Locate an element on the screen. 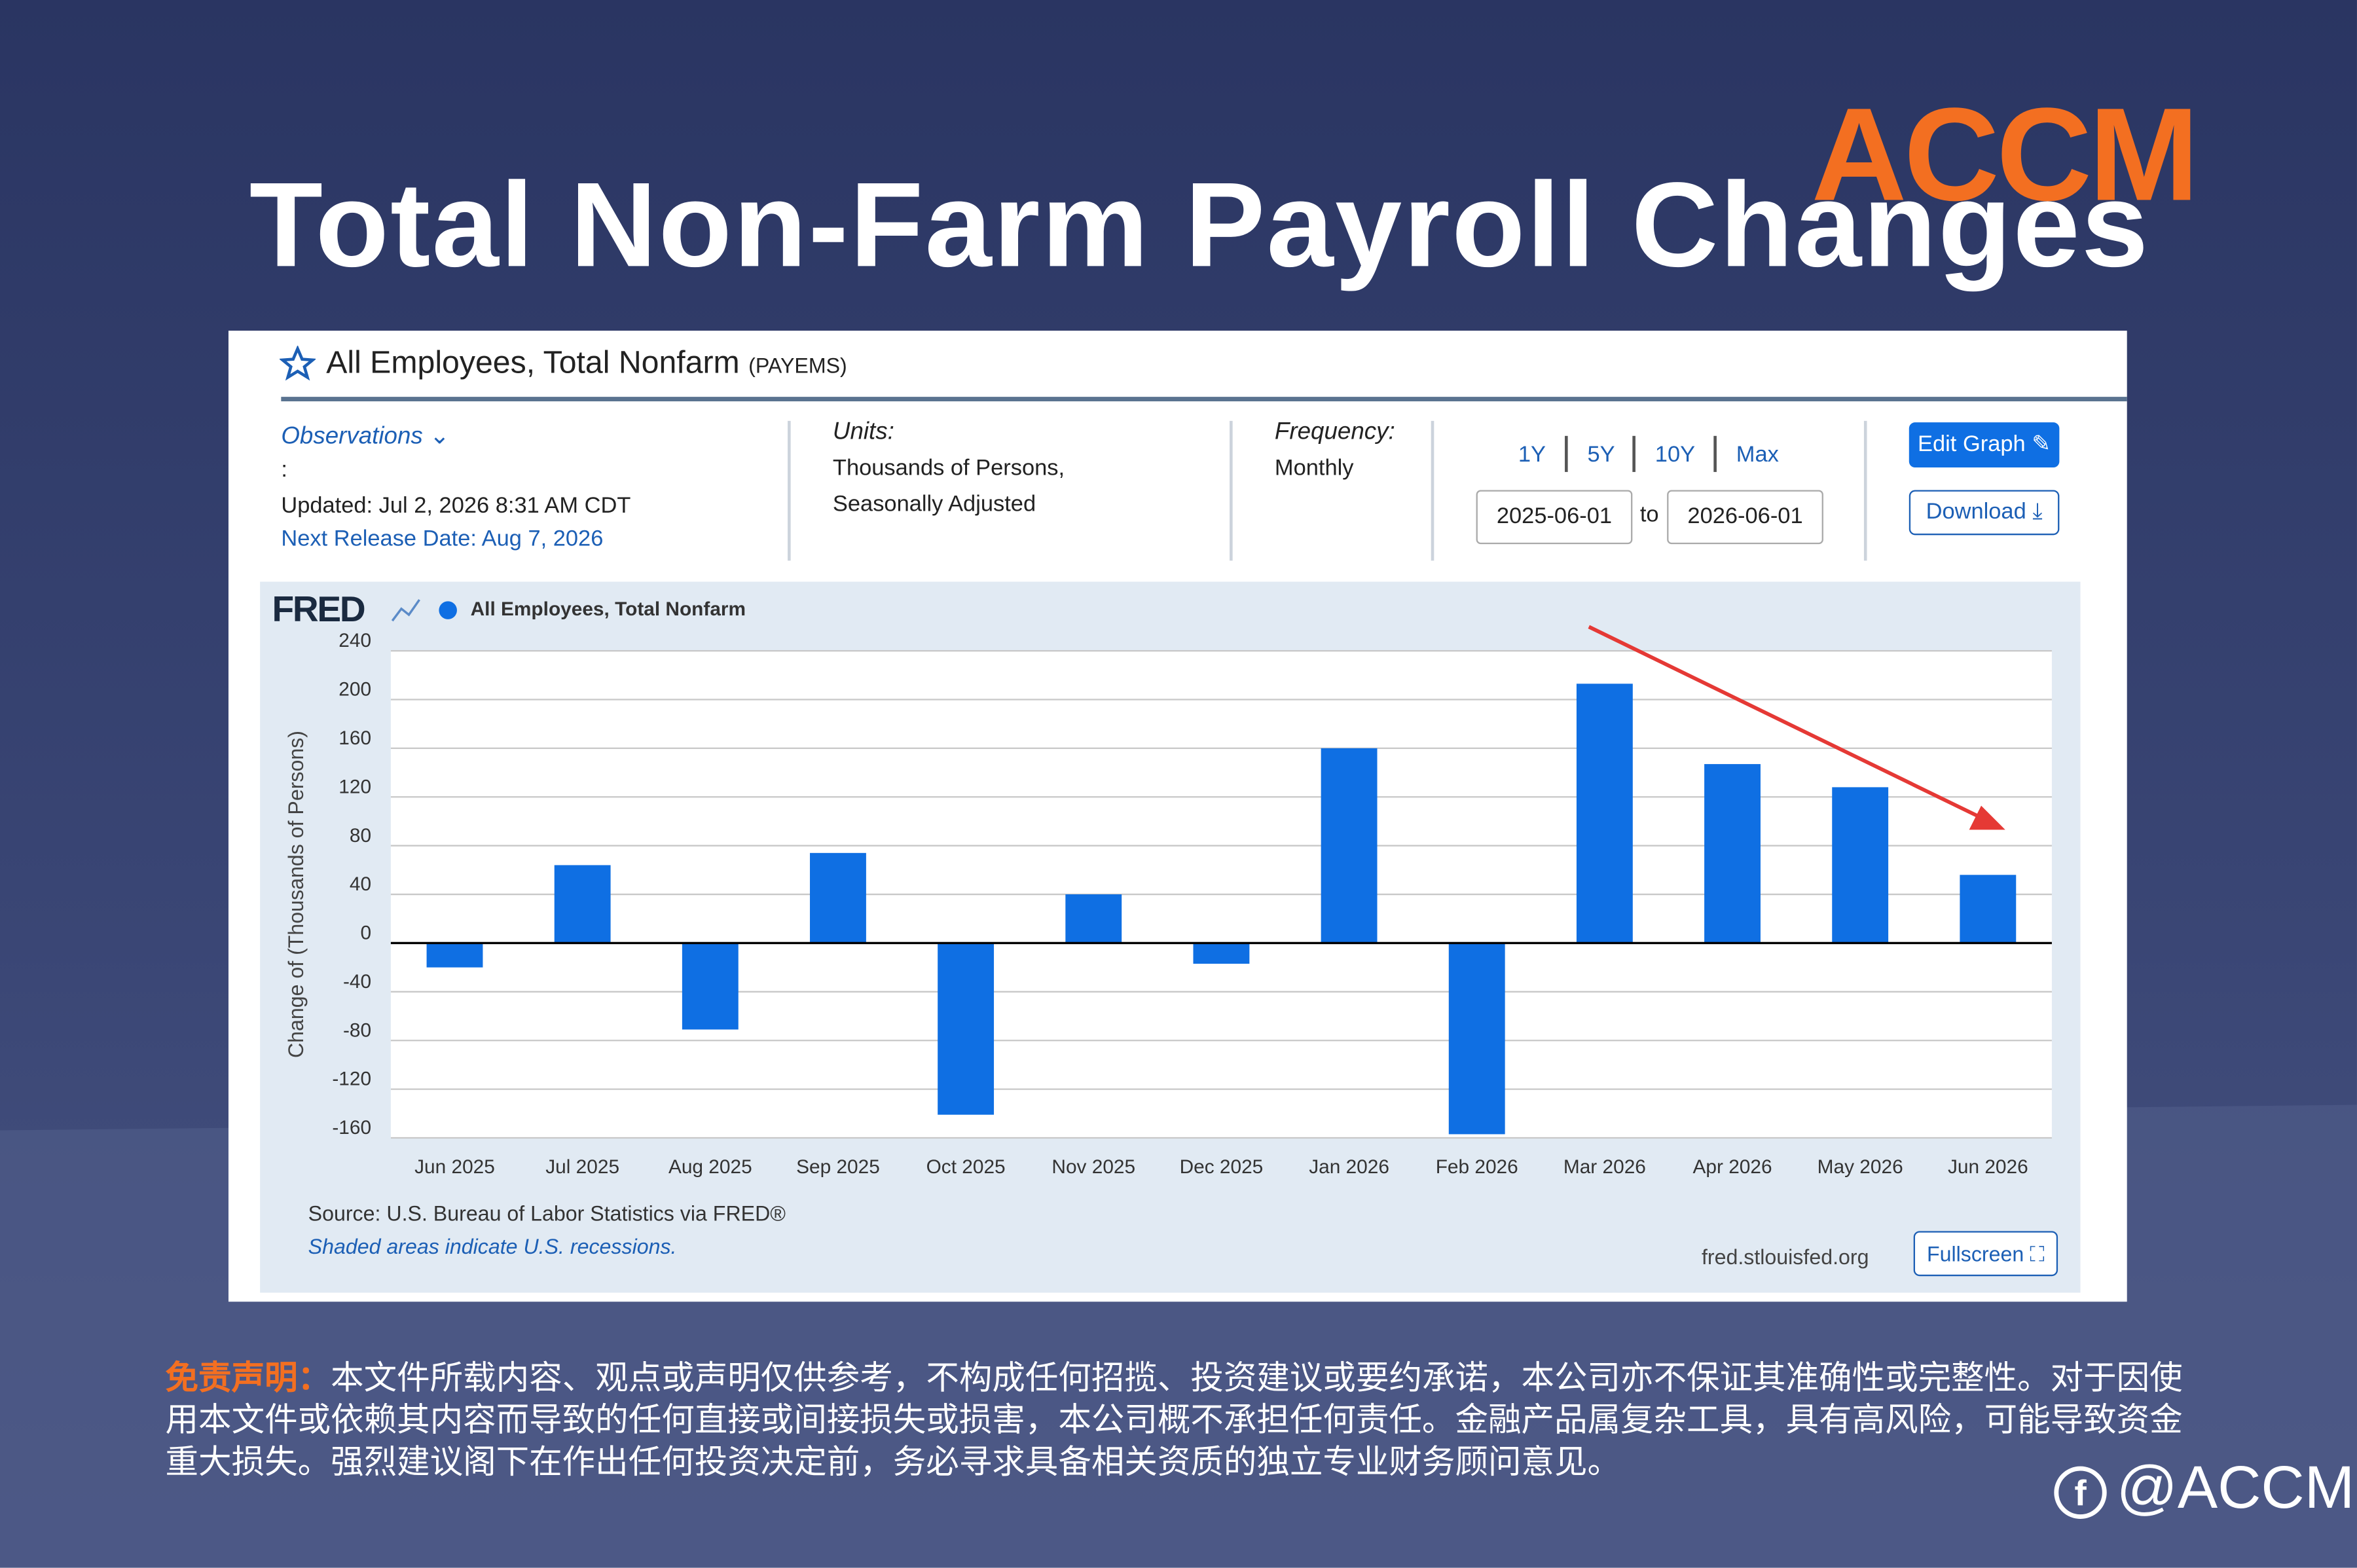 This screenshot has width=2357, height=1568. to-label: to is located at coordinates (1649, 514).